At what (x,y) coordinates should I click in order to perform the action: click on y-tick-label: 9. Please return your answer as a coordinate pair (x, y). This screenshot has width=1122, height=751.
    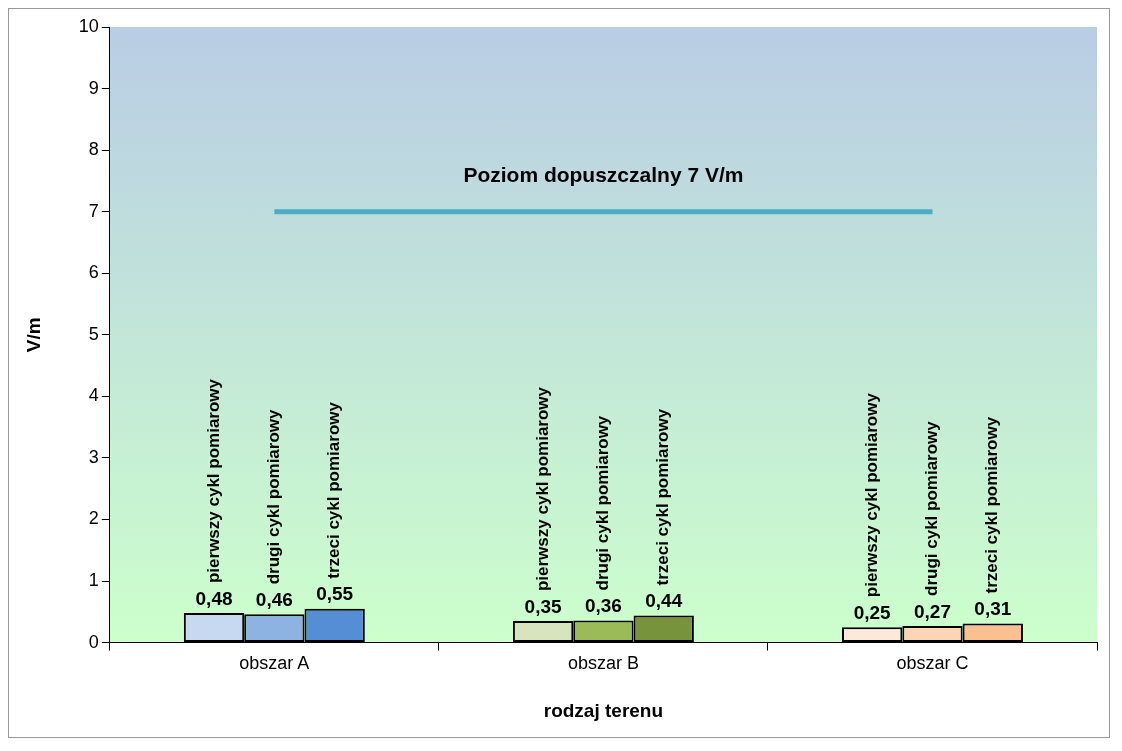
    Looking at the image, I should click on (93, 87).